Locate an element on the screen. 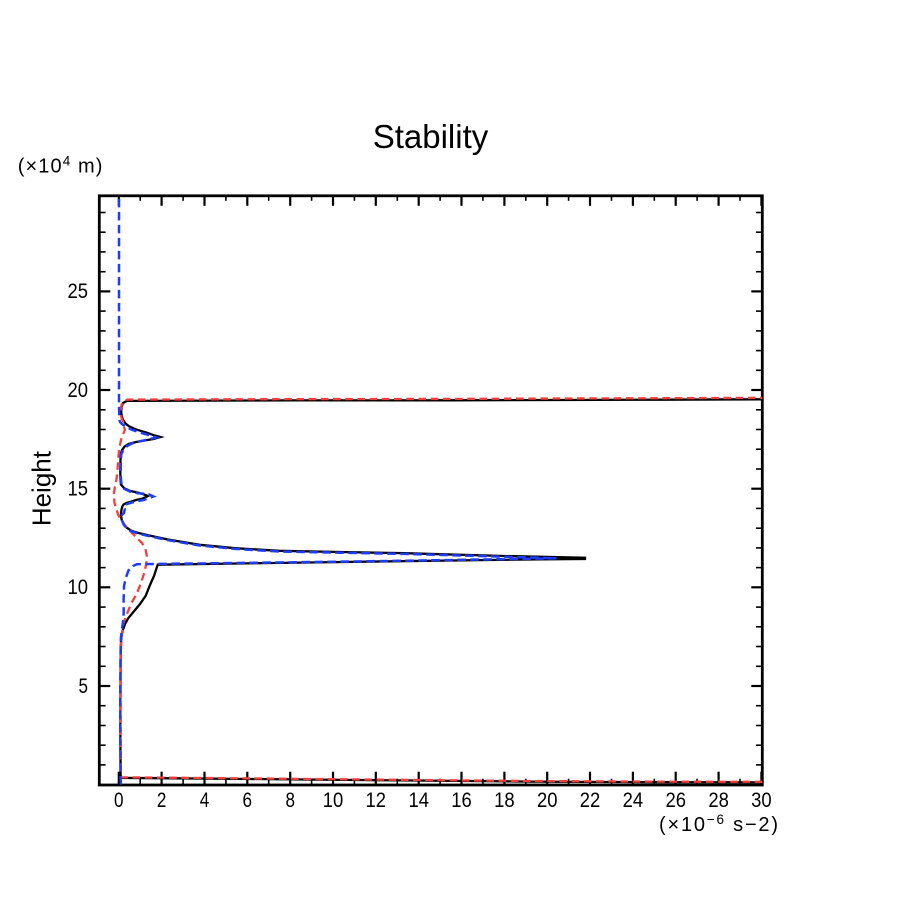 The height and width of the screenshot is (909, 904). svg-text: 8 is located at coordinates (290, 800).